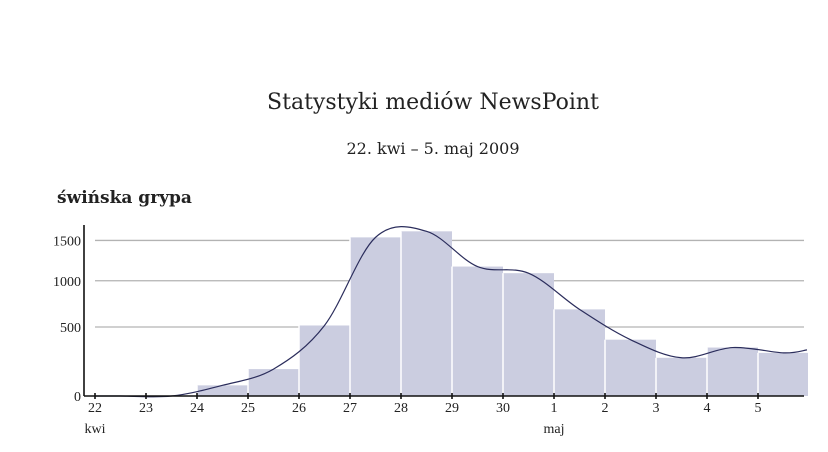 The height and width of the screenshot is (452, 828). I want to click on chart-subtitle: 22. kwi – 5. maj 2009, so click(432, 148).